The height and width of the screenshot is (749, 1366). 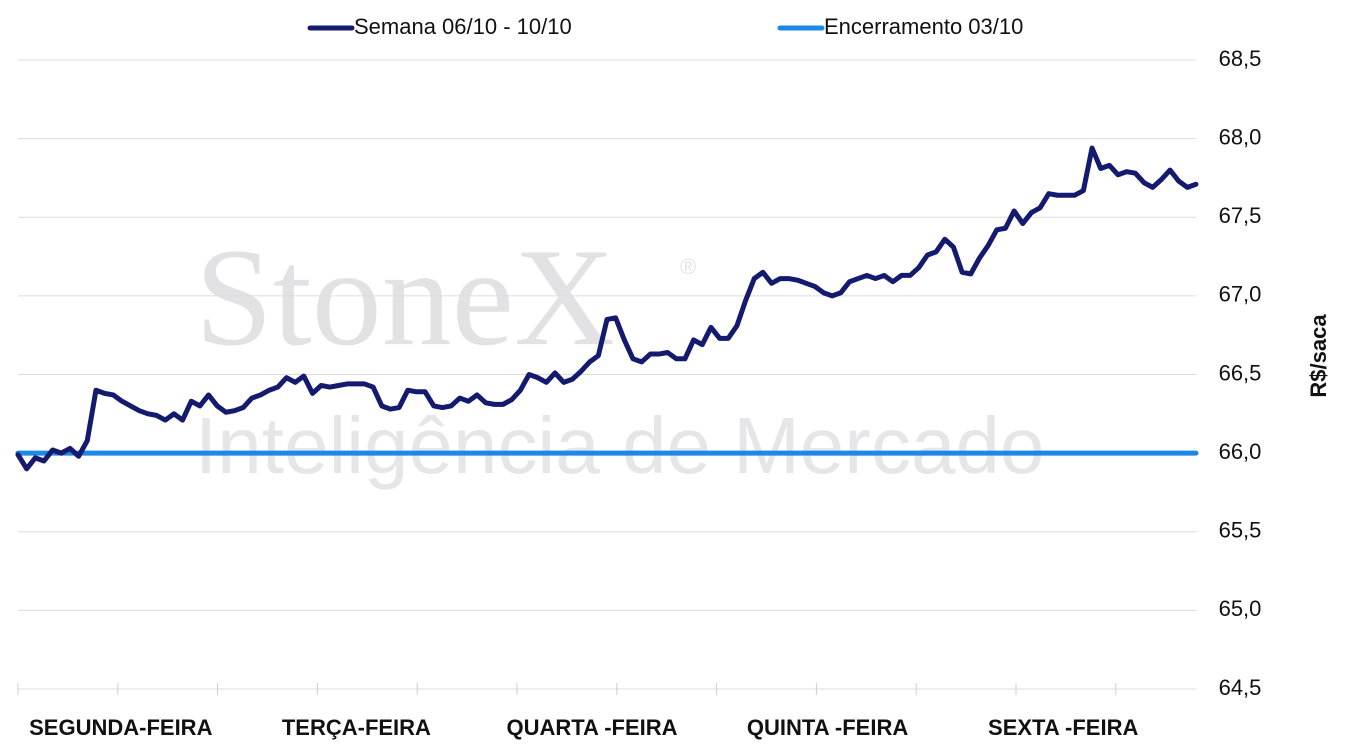 What do you see at coordinates (688, 266) in the screenshot?
I see `watermark-mark: ®` at bounding box center [688, 266].